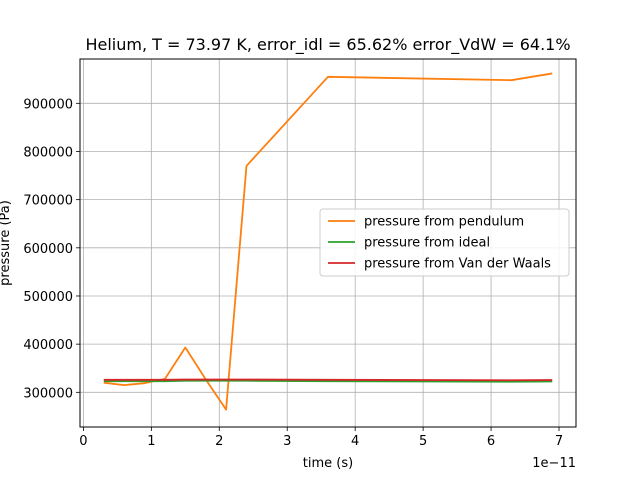  I want to click on legend-box, so click(444, 242).